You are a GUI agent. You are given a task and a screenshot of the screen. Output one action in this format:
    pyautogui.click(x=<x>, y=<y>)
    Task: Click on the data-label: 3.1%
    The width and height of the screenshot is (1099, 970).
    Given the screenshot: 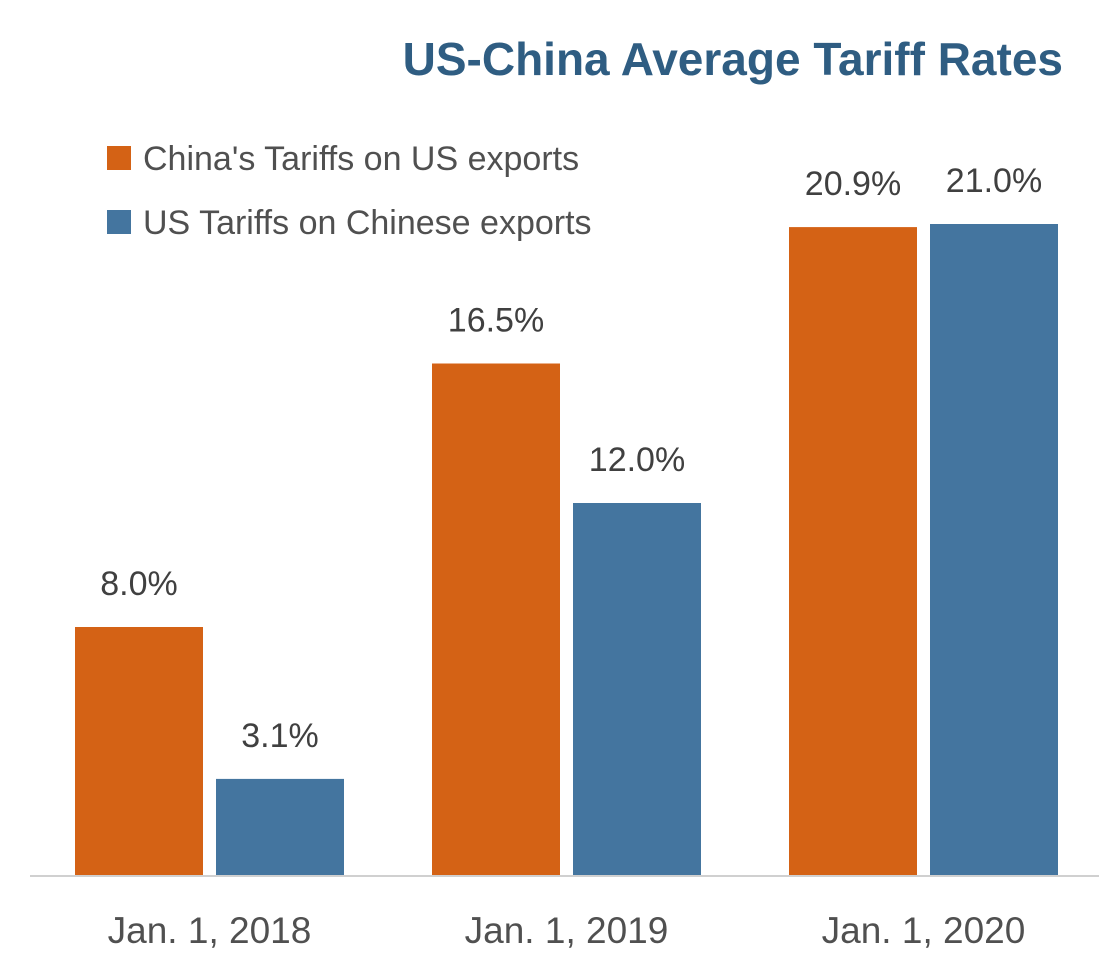 What is the action you would take?
    pyautogui.click(x=280, y=736)
    